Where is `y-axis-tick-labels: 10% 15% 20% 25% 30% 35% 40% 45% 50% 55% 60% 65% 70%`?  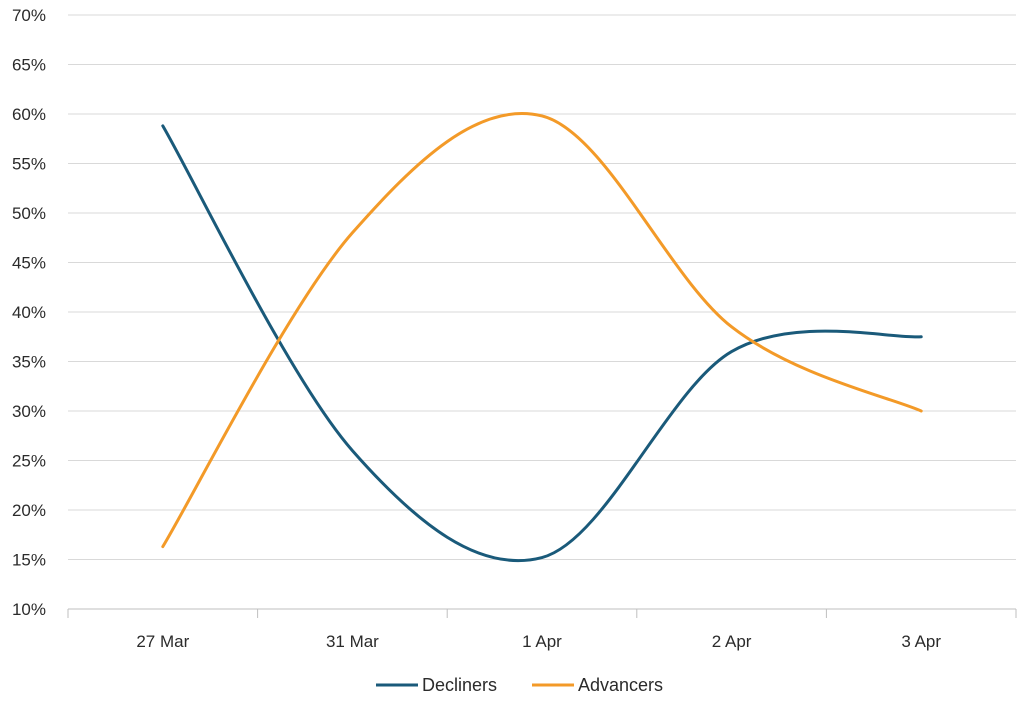
y-axis-tick-labels: 10% 15% 20% 25% 30% 35% 40% 45% 50% 55% 60% 65% 70% is located at coordinates (29, 312).